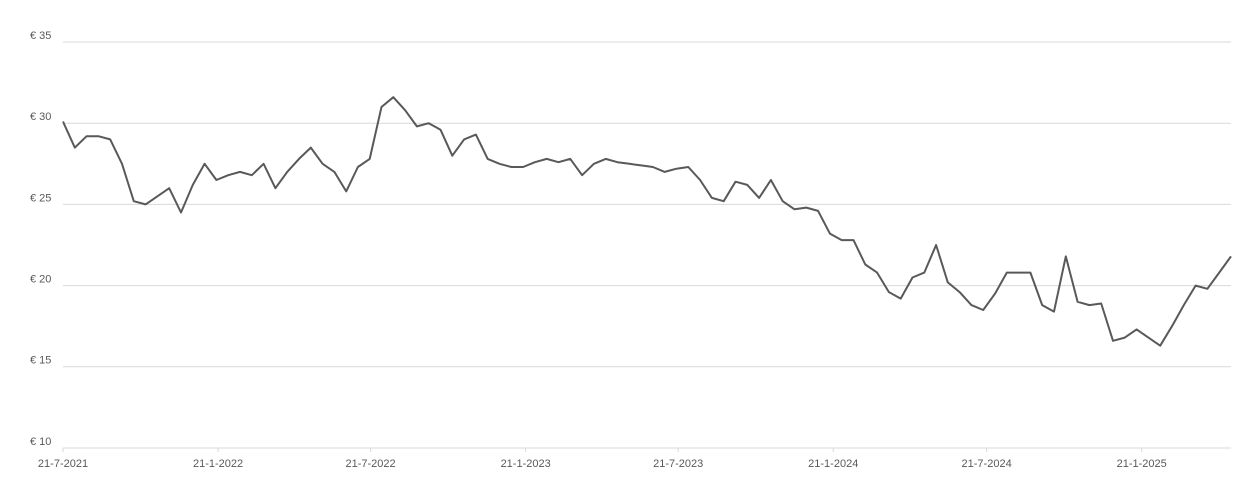  What do you see at coordinates (1142, 464) in the screenshot?
I see `x-tick-label: 21-1-2025` at bounding box center [1142, 464].